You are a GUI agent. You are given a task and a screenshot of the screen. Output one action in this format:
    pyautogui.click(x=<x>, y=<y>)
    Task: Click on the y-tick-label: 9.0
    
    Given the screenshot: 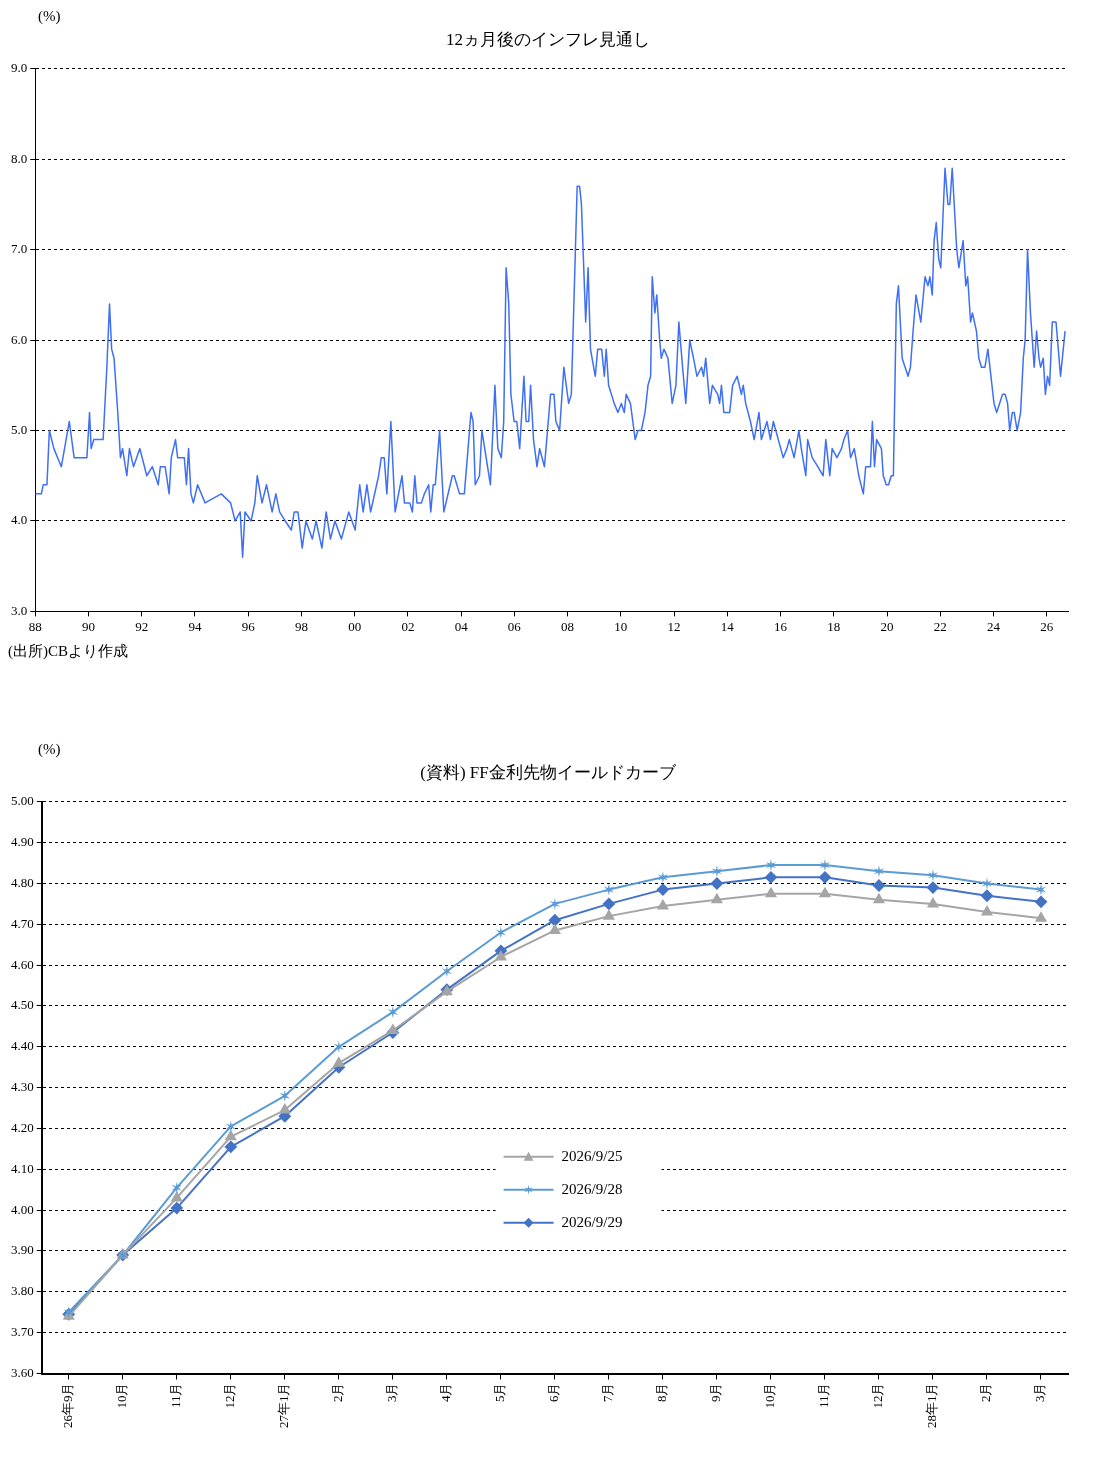 What is the action you would take?
    pyautogui.click(x=19, y=68)
    